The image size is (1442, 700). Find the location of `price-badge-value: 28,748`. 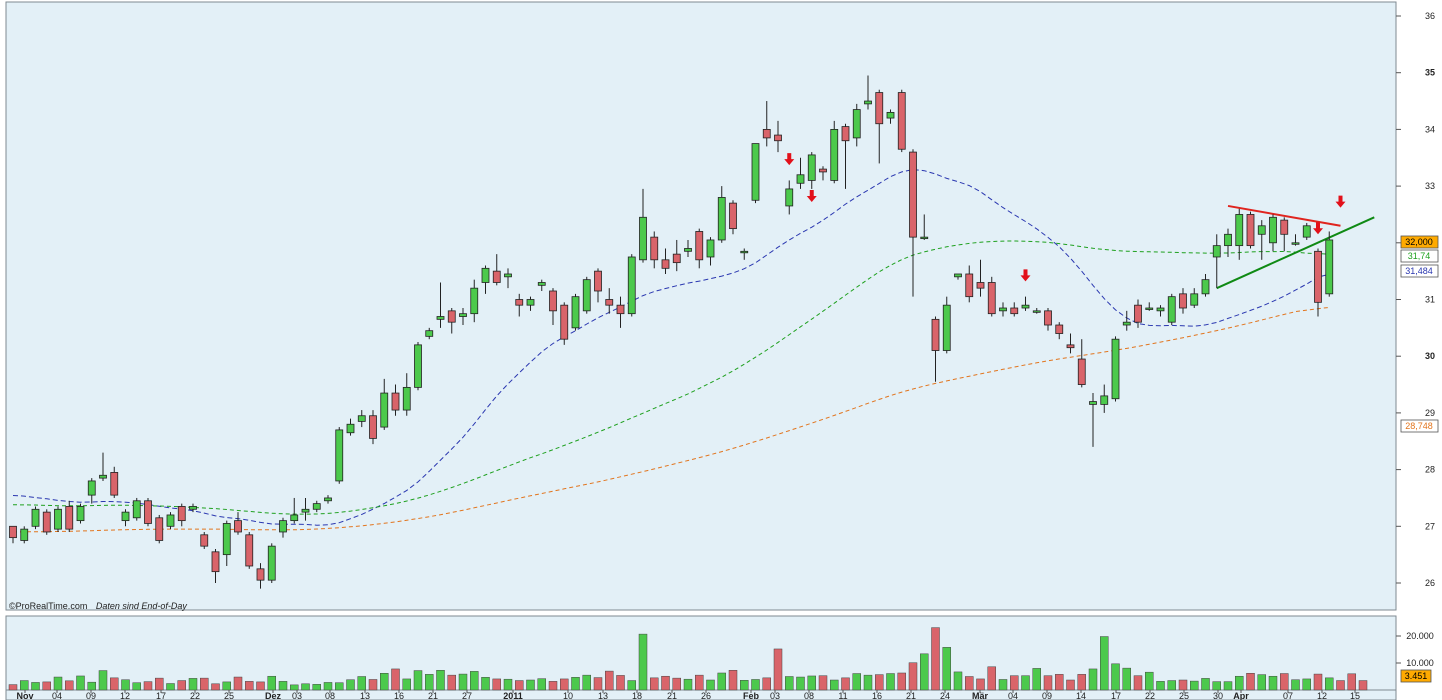

price-badge-value: 28,748 is located at coordinates (1419, 426).